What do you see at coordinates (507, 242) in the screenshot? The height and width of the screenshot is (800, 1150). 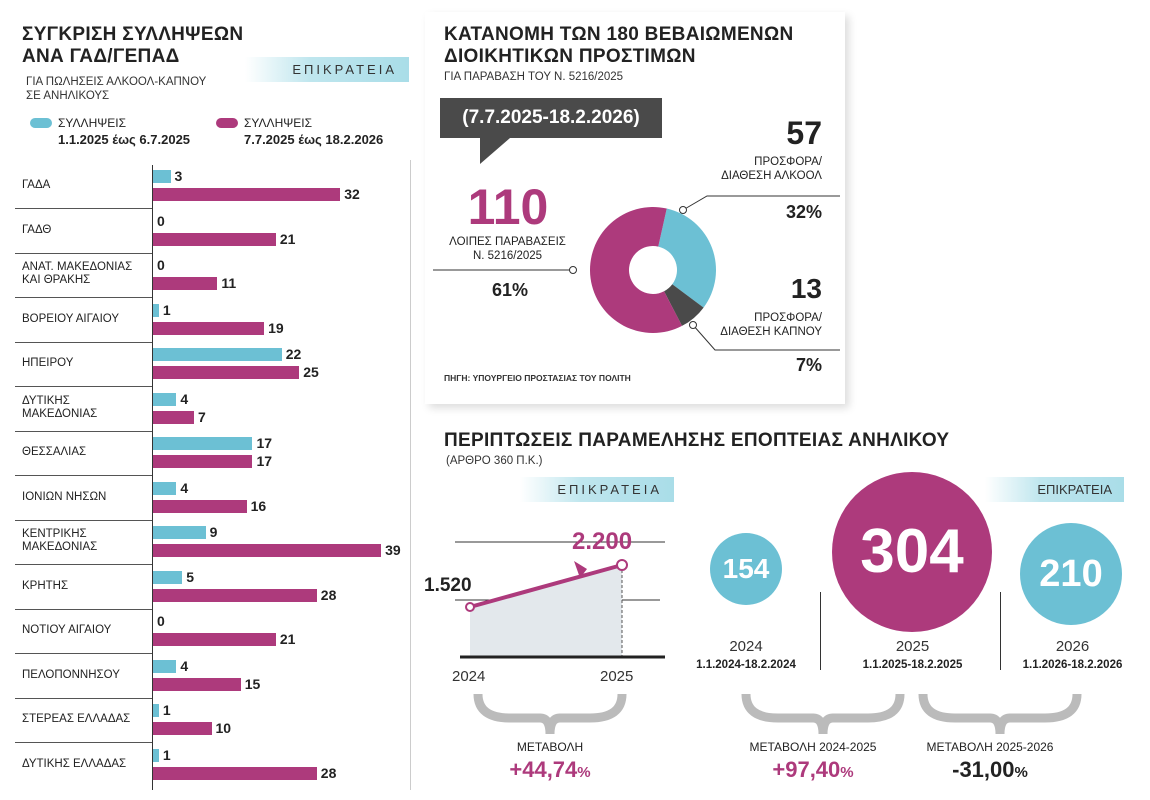 I see `label-line: ΛΟΙΠΕΣ ΠΑΡΑΒΑΣΕΙΣ` at bounding box center [507, 242].